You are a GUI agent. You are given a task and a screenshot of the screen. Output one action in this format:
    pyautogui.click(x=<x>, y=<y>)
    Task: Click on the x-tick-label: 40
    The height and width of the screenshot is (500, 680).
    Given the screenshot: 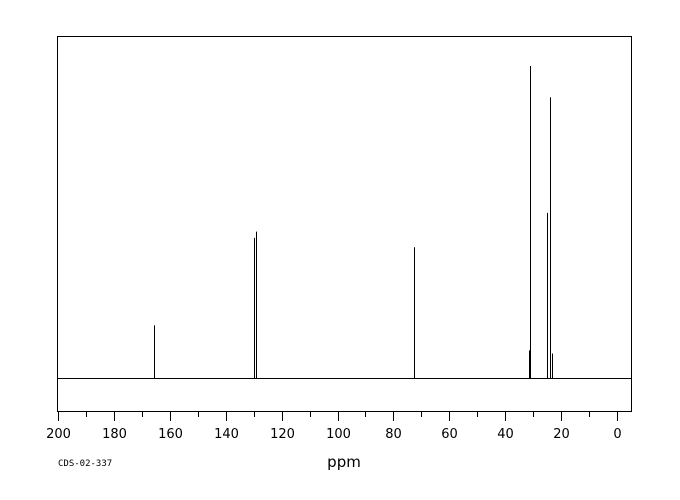 What is the action you would take?
    pyautogui.click(x=505, y=434)
    